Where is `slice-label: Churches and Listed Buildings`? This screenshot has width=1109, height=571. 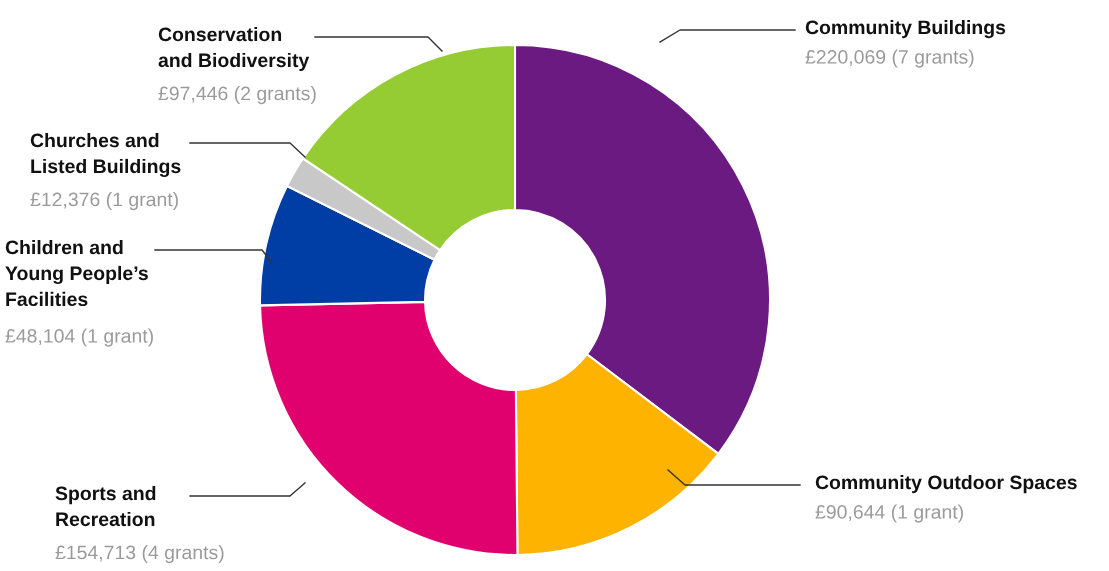
slice-label: Churches and Listed Buildings is located at coordinates (105, 155).